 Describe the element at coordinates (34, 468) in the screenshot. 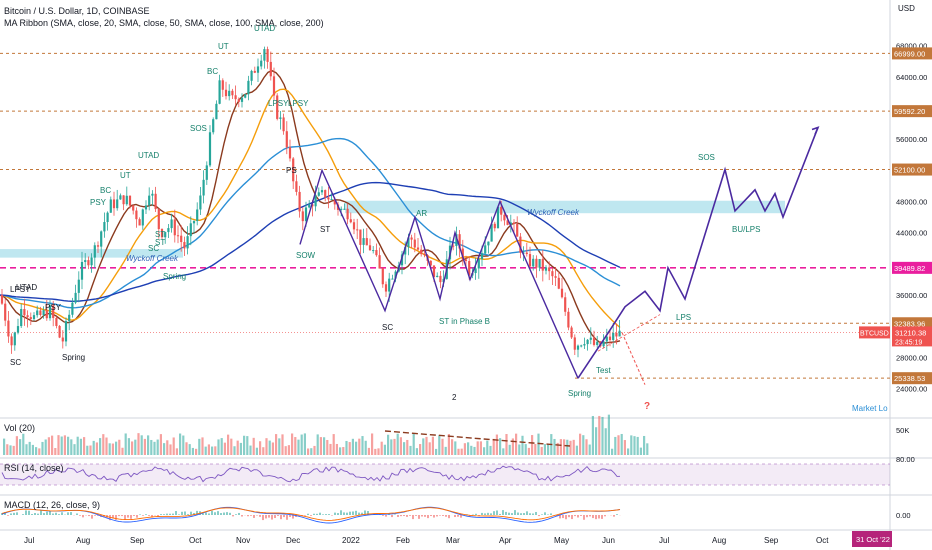

I see `rsi-pane-label: RSI (14, close)` at that location.